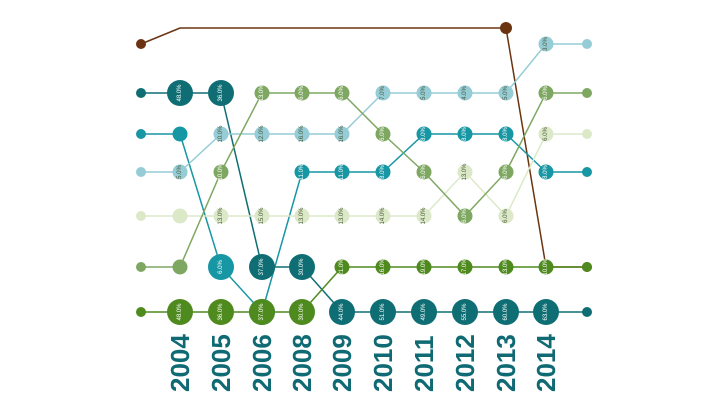  Describe the element at coordinates (262, 363) in the screenshot. I see `year-label: 2006` at that location.